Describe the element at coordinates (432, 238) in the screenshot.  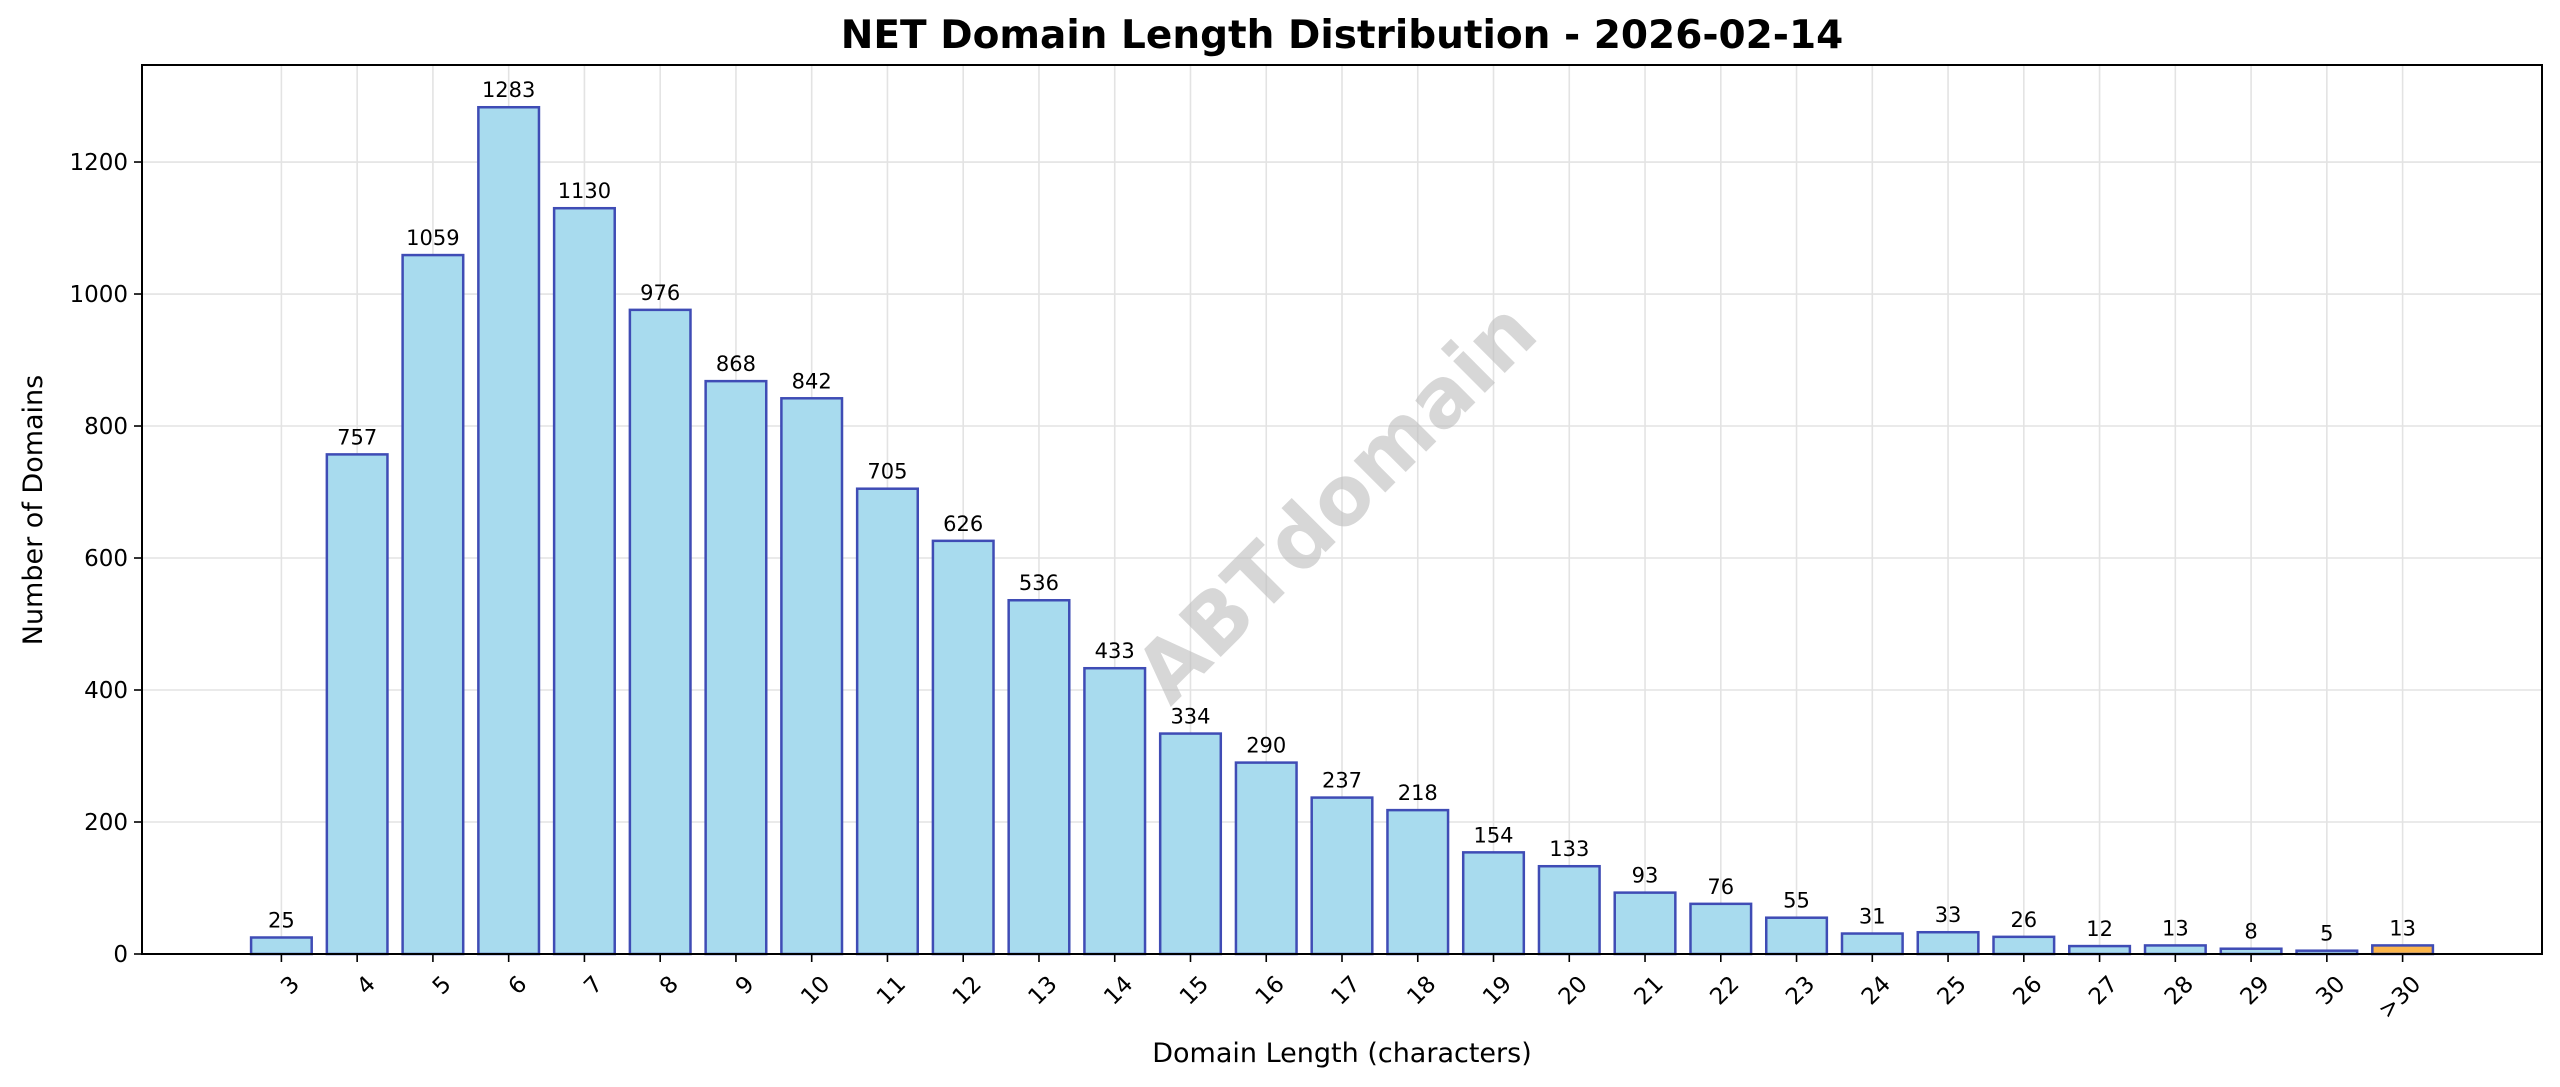
I see `bar-value-label: 1059` at that location.